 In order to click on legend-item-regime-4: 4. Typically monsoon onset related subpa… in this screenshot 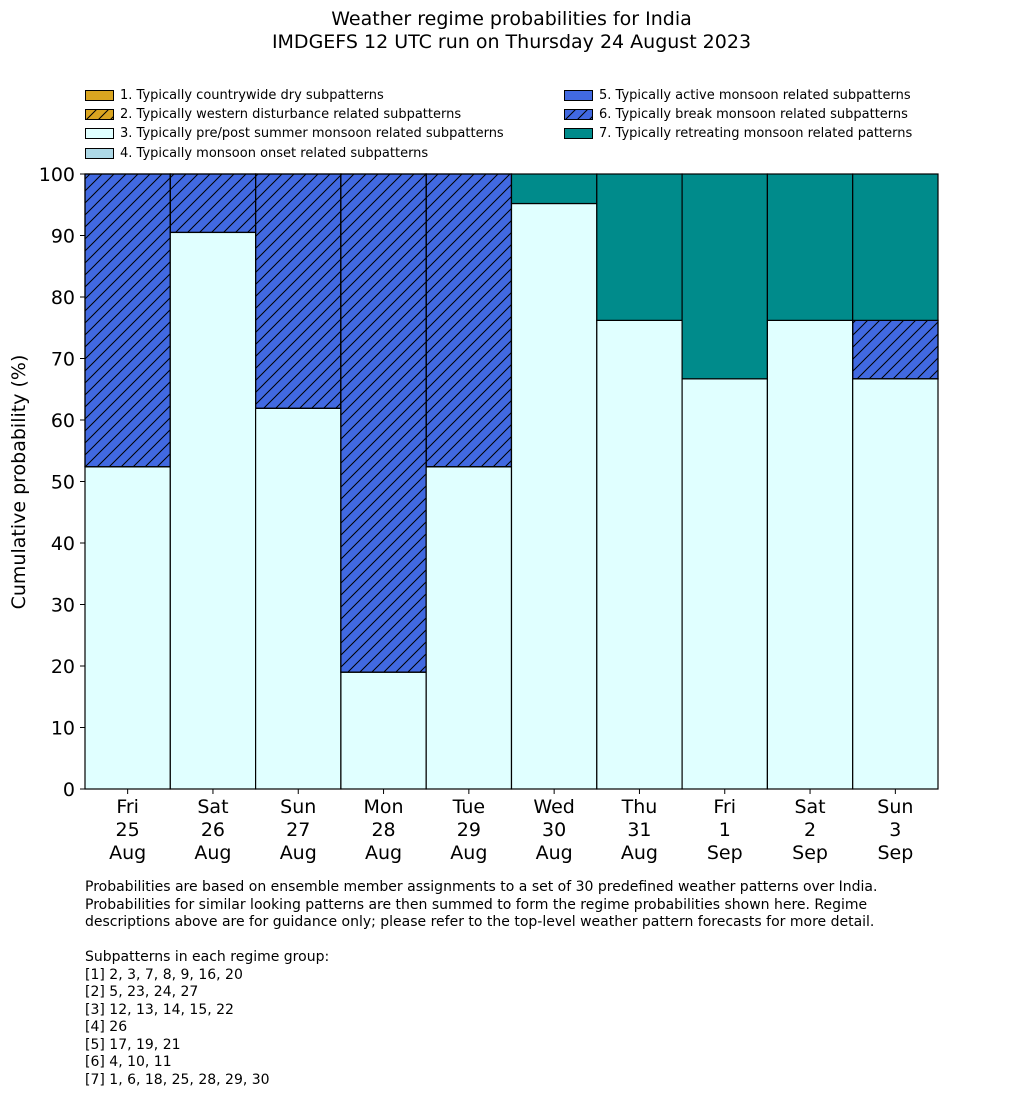, I will do `click(256, 153)`.